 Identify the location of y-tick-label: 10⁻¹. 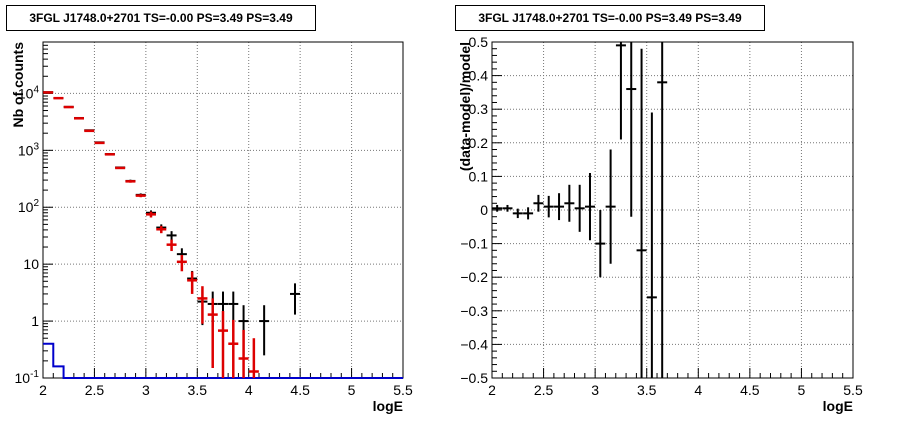
(27, 377).